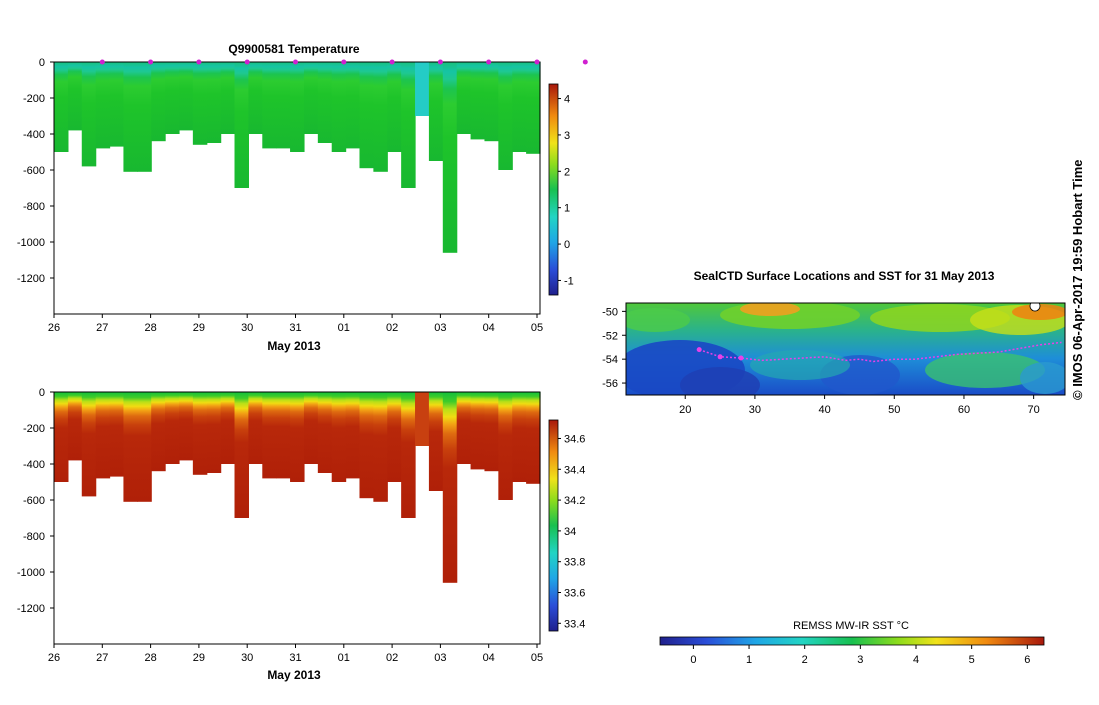 This screenshot has width=1099, height=705. What do you see at coordinates (685, 410) in the screenshot?
I see `lon-tick-label: 20` at bounding box center [685, 410].